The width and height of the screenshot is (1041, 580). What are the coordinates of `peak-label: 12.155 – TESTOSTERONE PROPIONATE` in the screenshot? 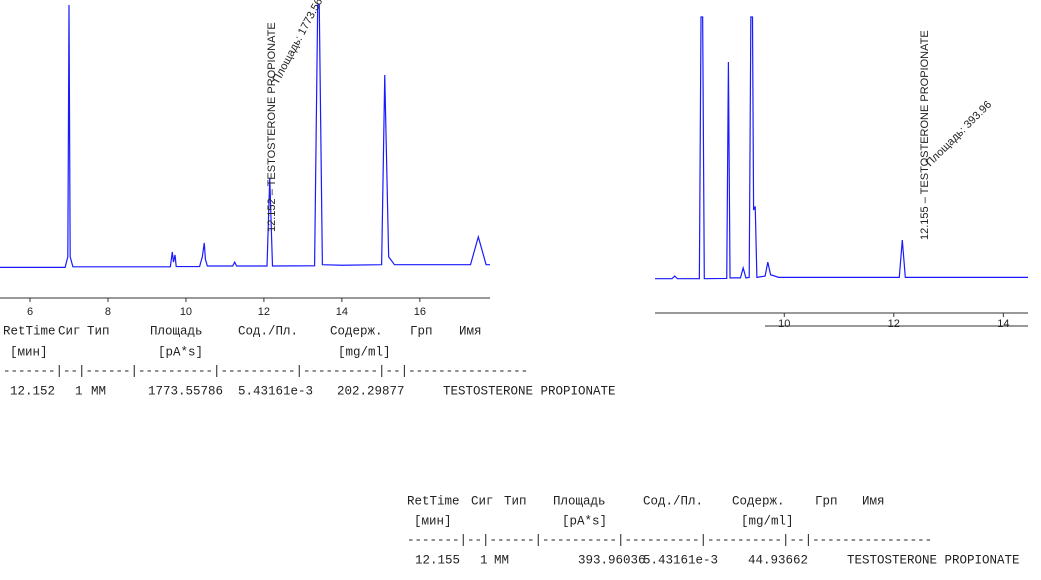 It's located at (925, 135).